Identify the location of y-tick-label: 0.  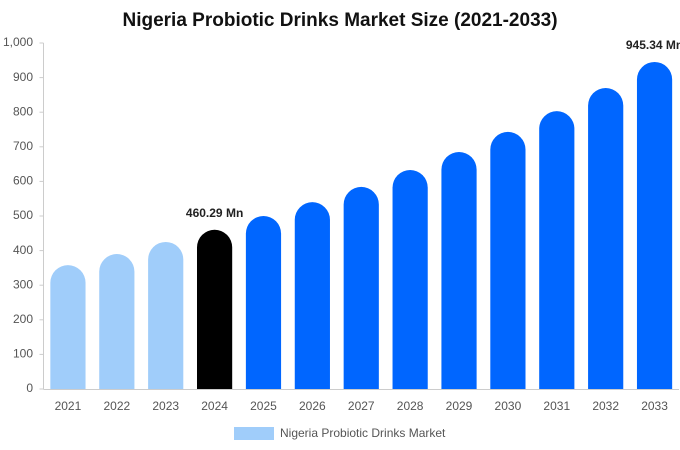
(29, 388).